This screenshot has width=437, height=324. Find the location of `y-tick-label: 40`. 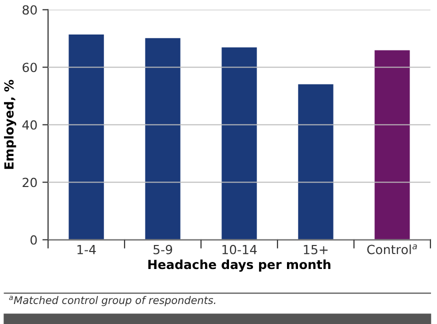

y-tick-label: 40 is located at coordinates (29, 125).